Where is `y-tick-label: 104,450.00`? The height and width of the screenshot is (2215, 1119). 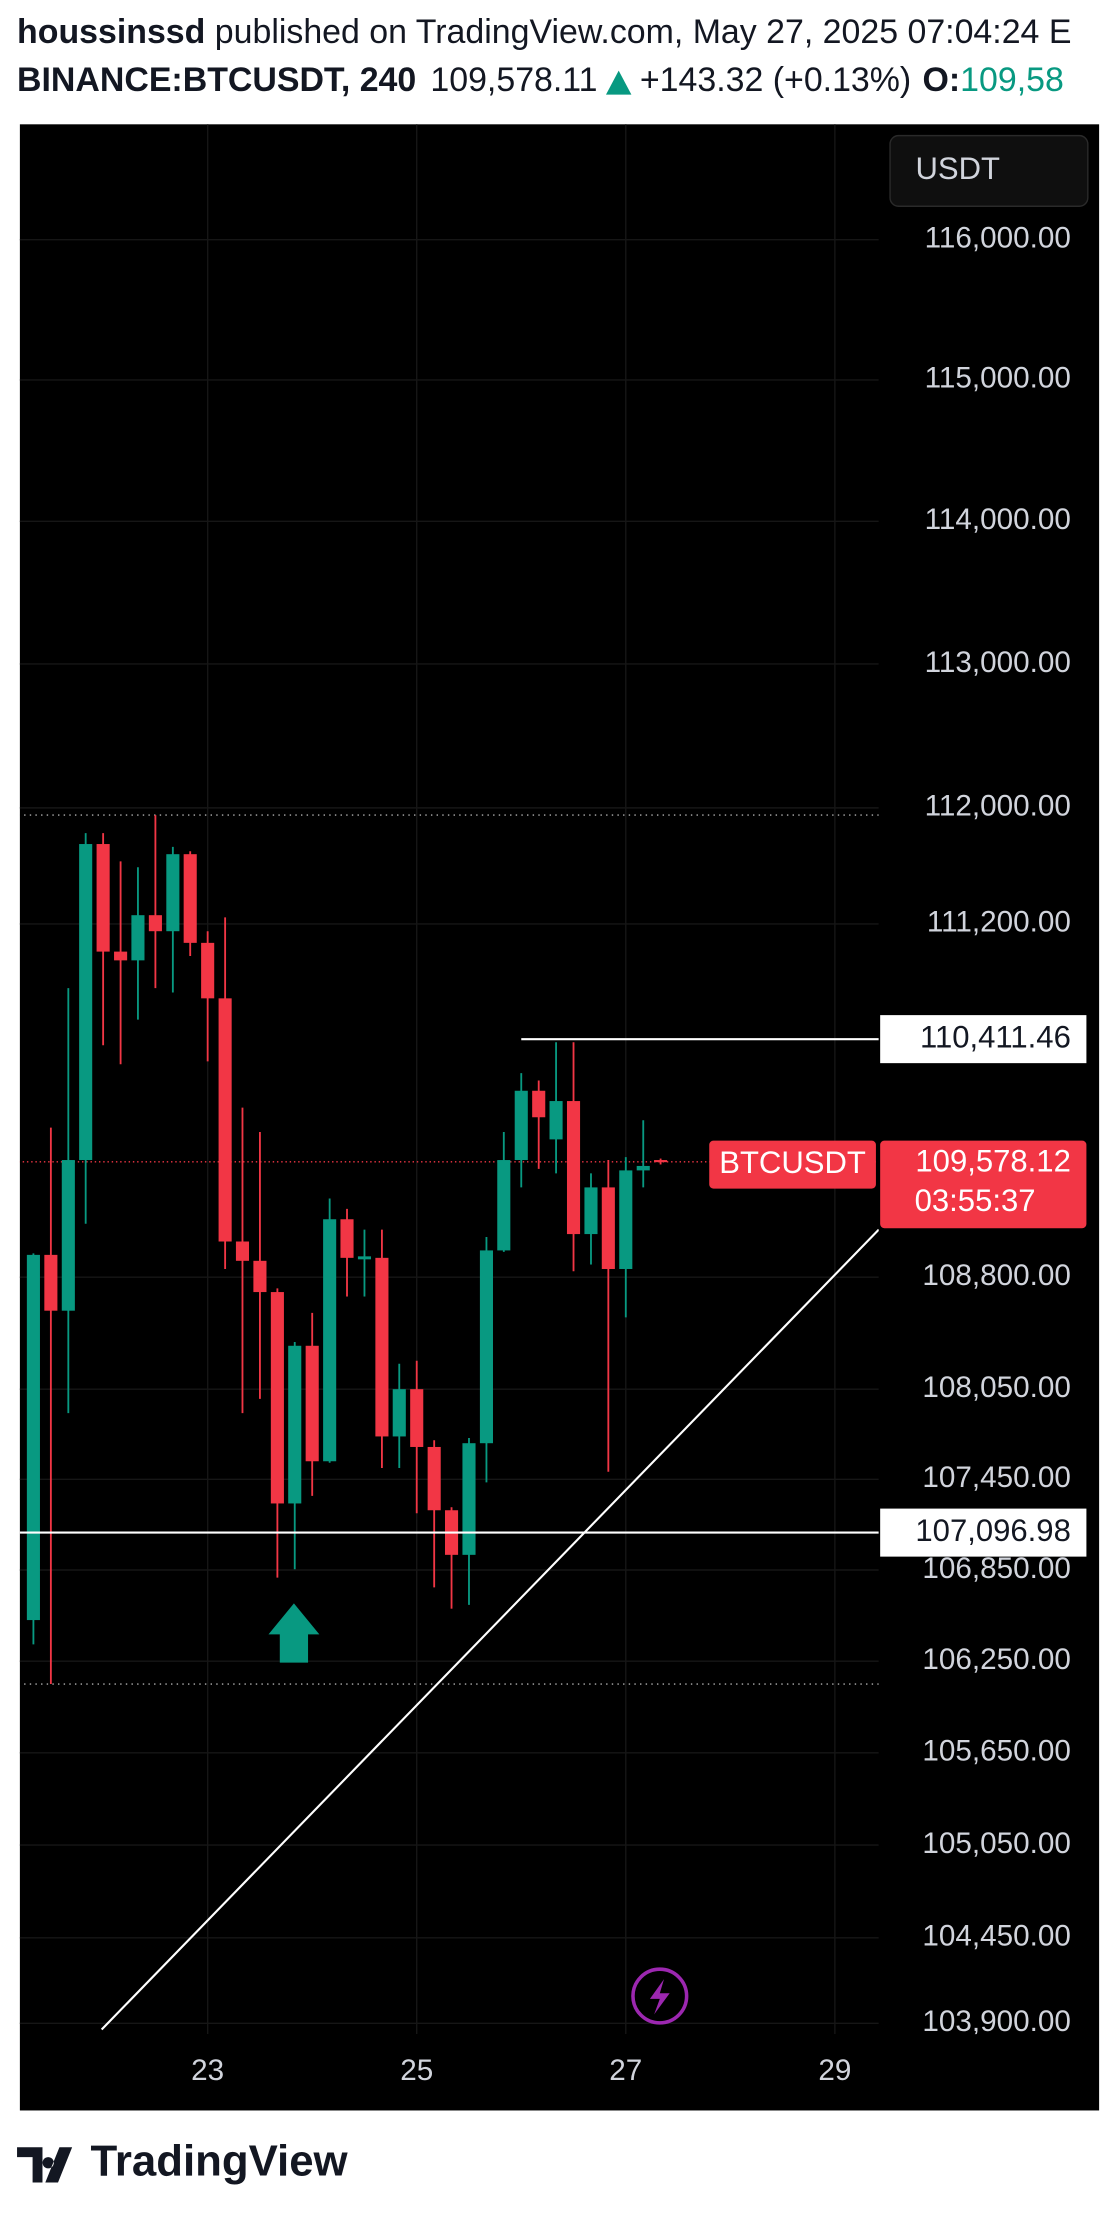
y-tick-label: 104,450.00 is located at coordinates (996, 1936).